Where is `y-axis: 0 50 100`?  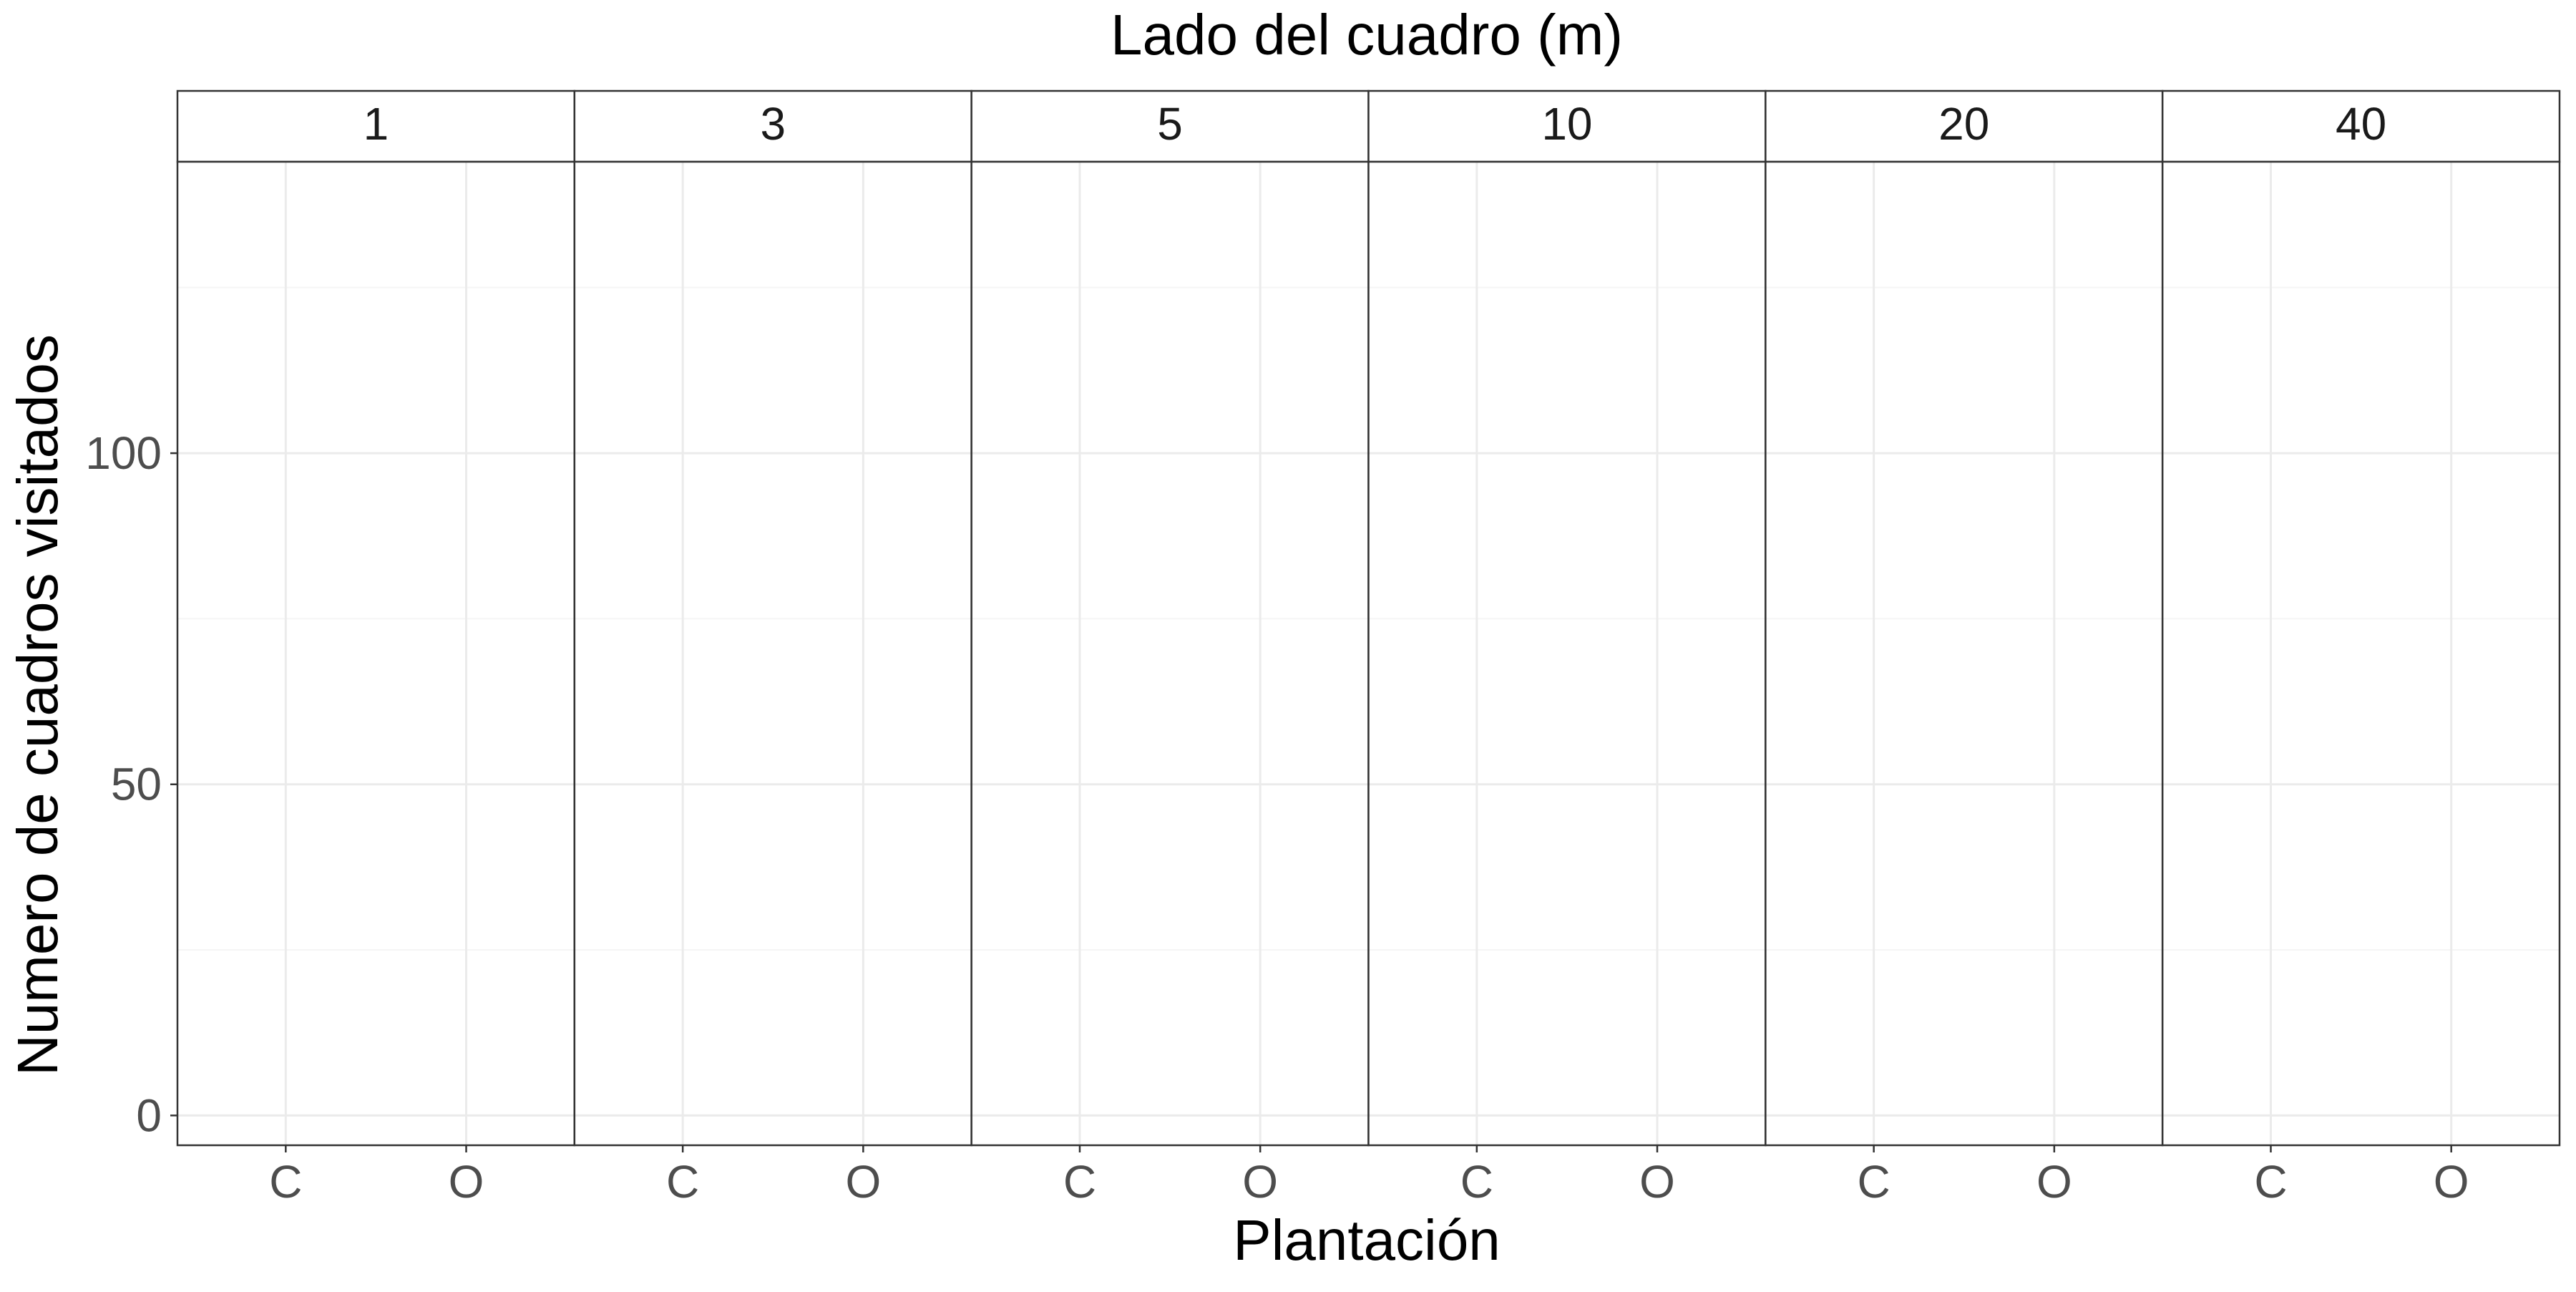
y-axis: 0 50 100 is located at coordinates (131, 784).